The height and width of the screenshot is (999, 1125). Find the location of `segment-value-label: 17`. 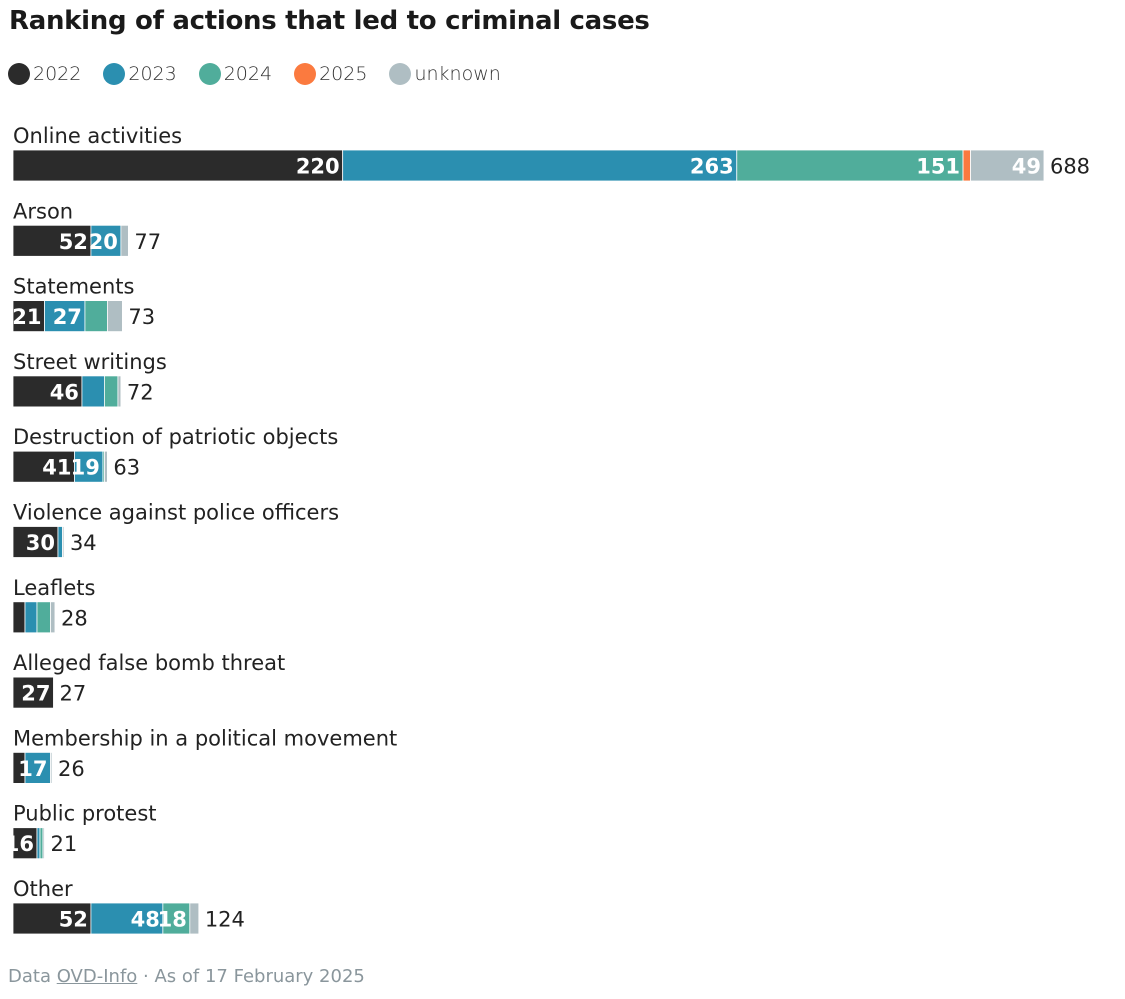

segment-value-label: 17 is located at coordinates (32, 769).